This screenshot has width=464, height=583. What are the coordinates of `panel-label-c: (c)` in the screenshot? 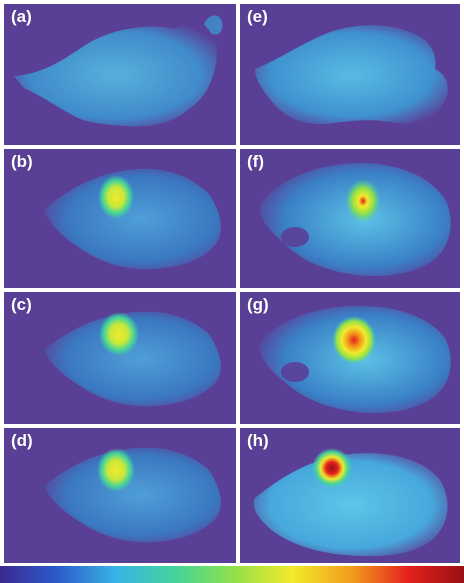 It's located at (21, 304).